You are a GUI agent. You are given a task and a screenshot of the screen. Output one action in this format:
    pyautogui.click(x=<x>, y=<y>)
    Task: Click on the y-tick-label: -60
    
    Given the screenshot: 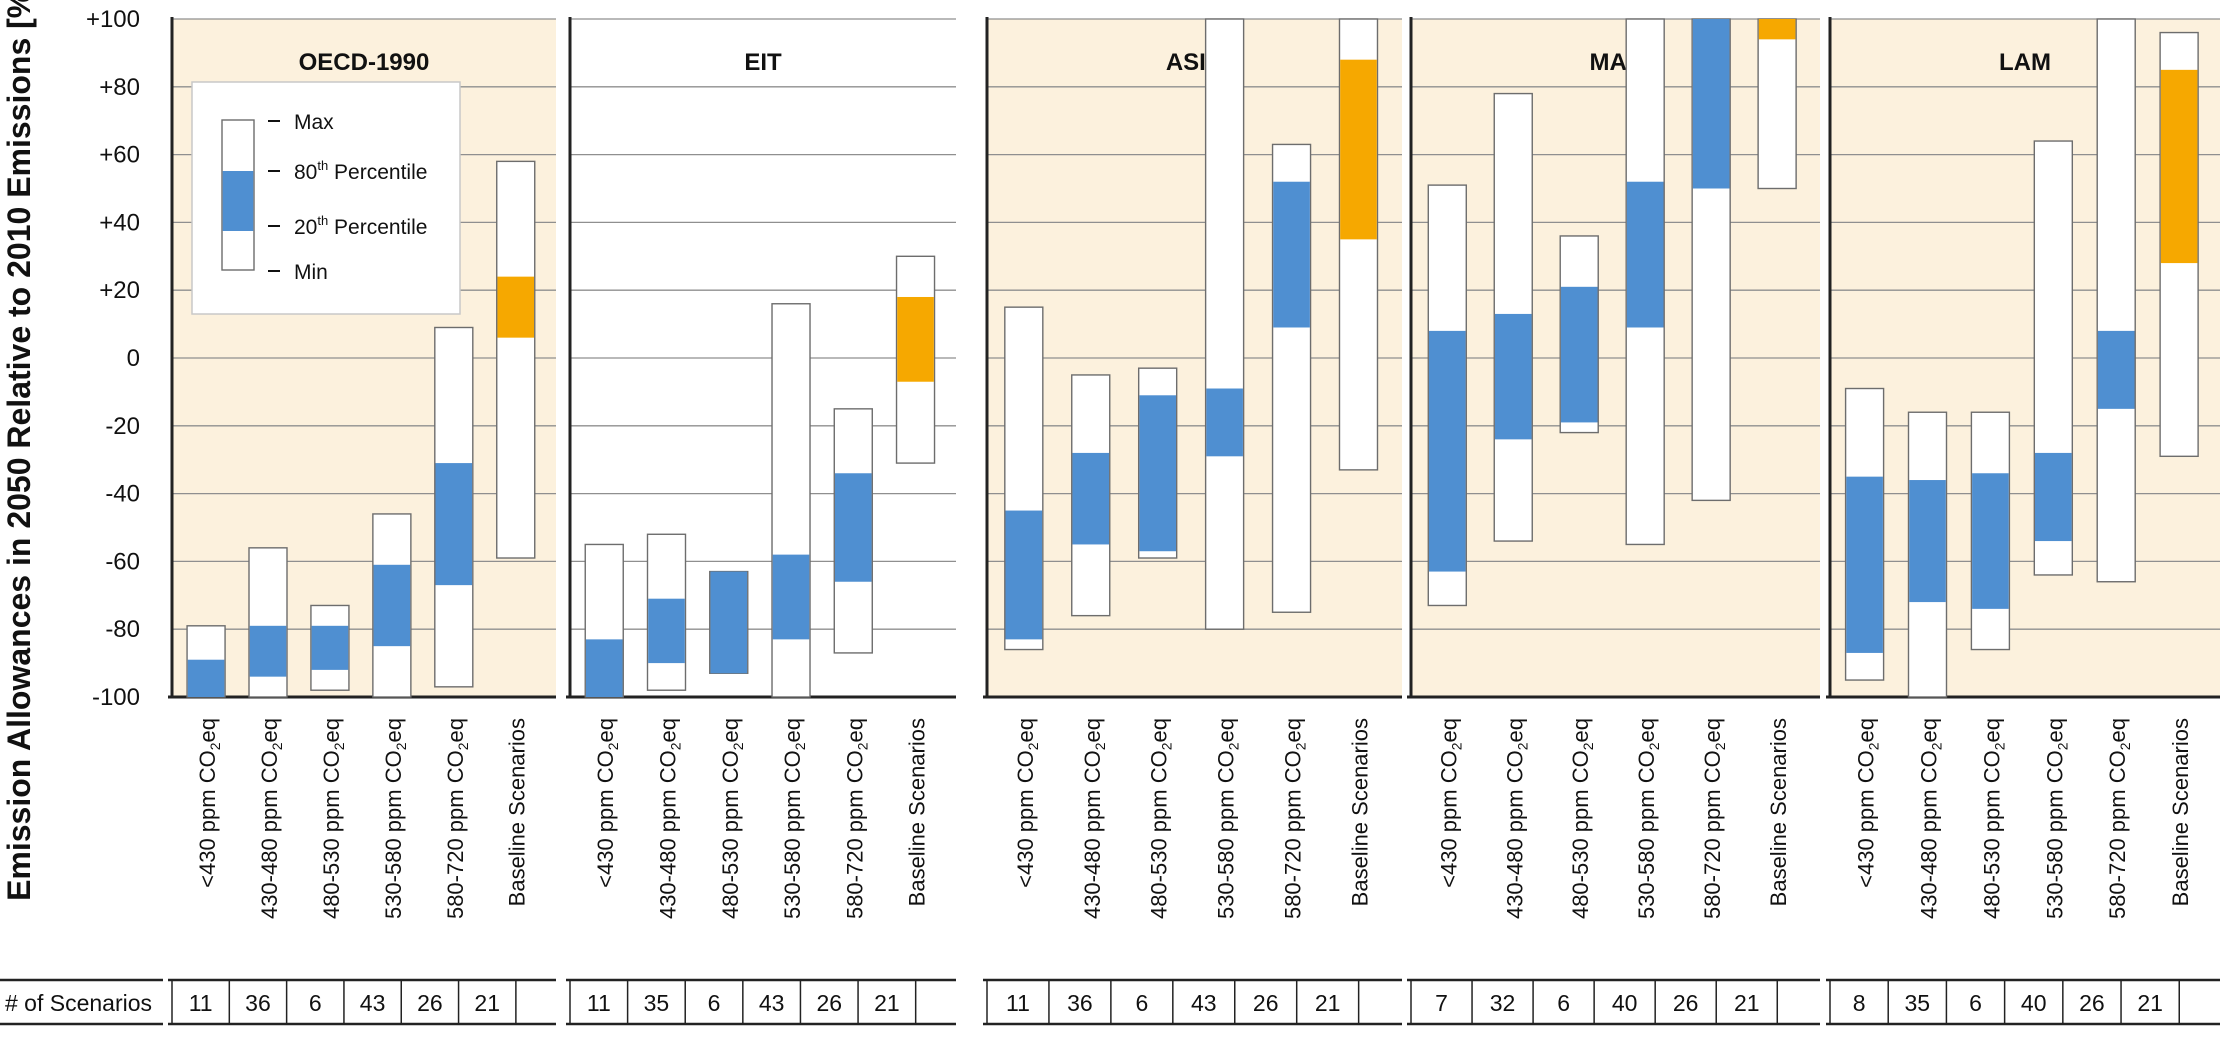 What is the action you would take?
    pyautogui.click(x=122, y=561)
    